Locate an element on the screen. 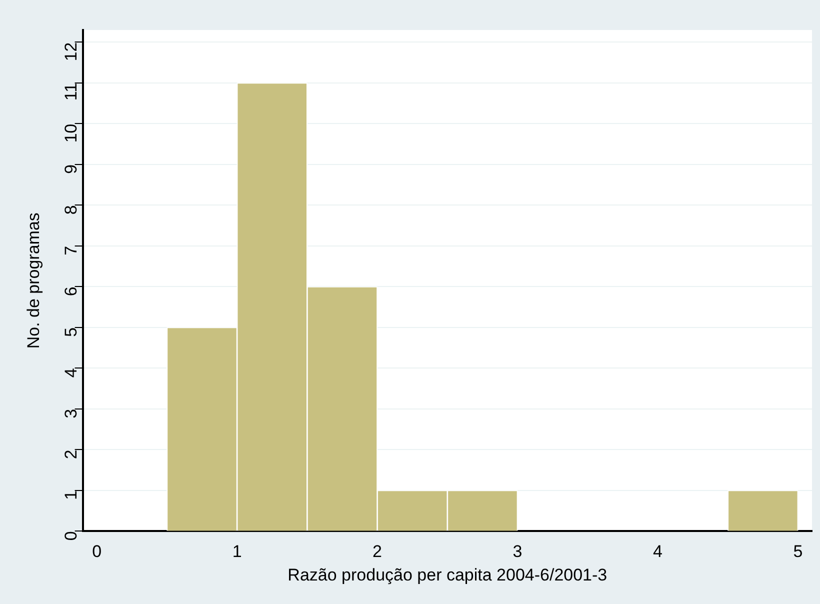 The image size is (820, 604). y-tick-label: 6 is located at coordinates (70, 291).